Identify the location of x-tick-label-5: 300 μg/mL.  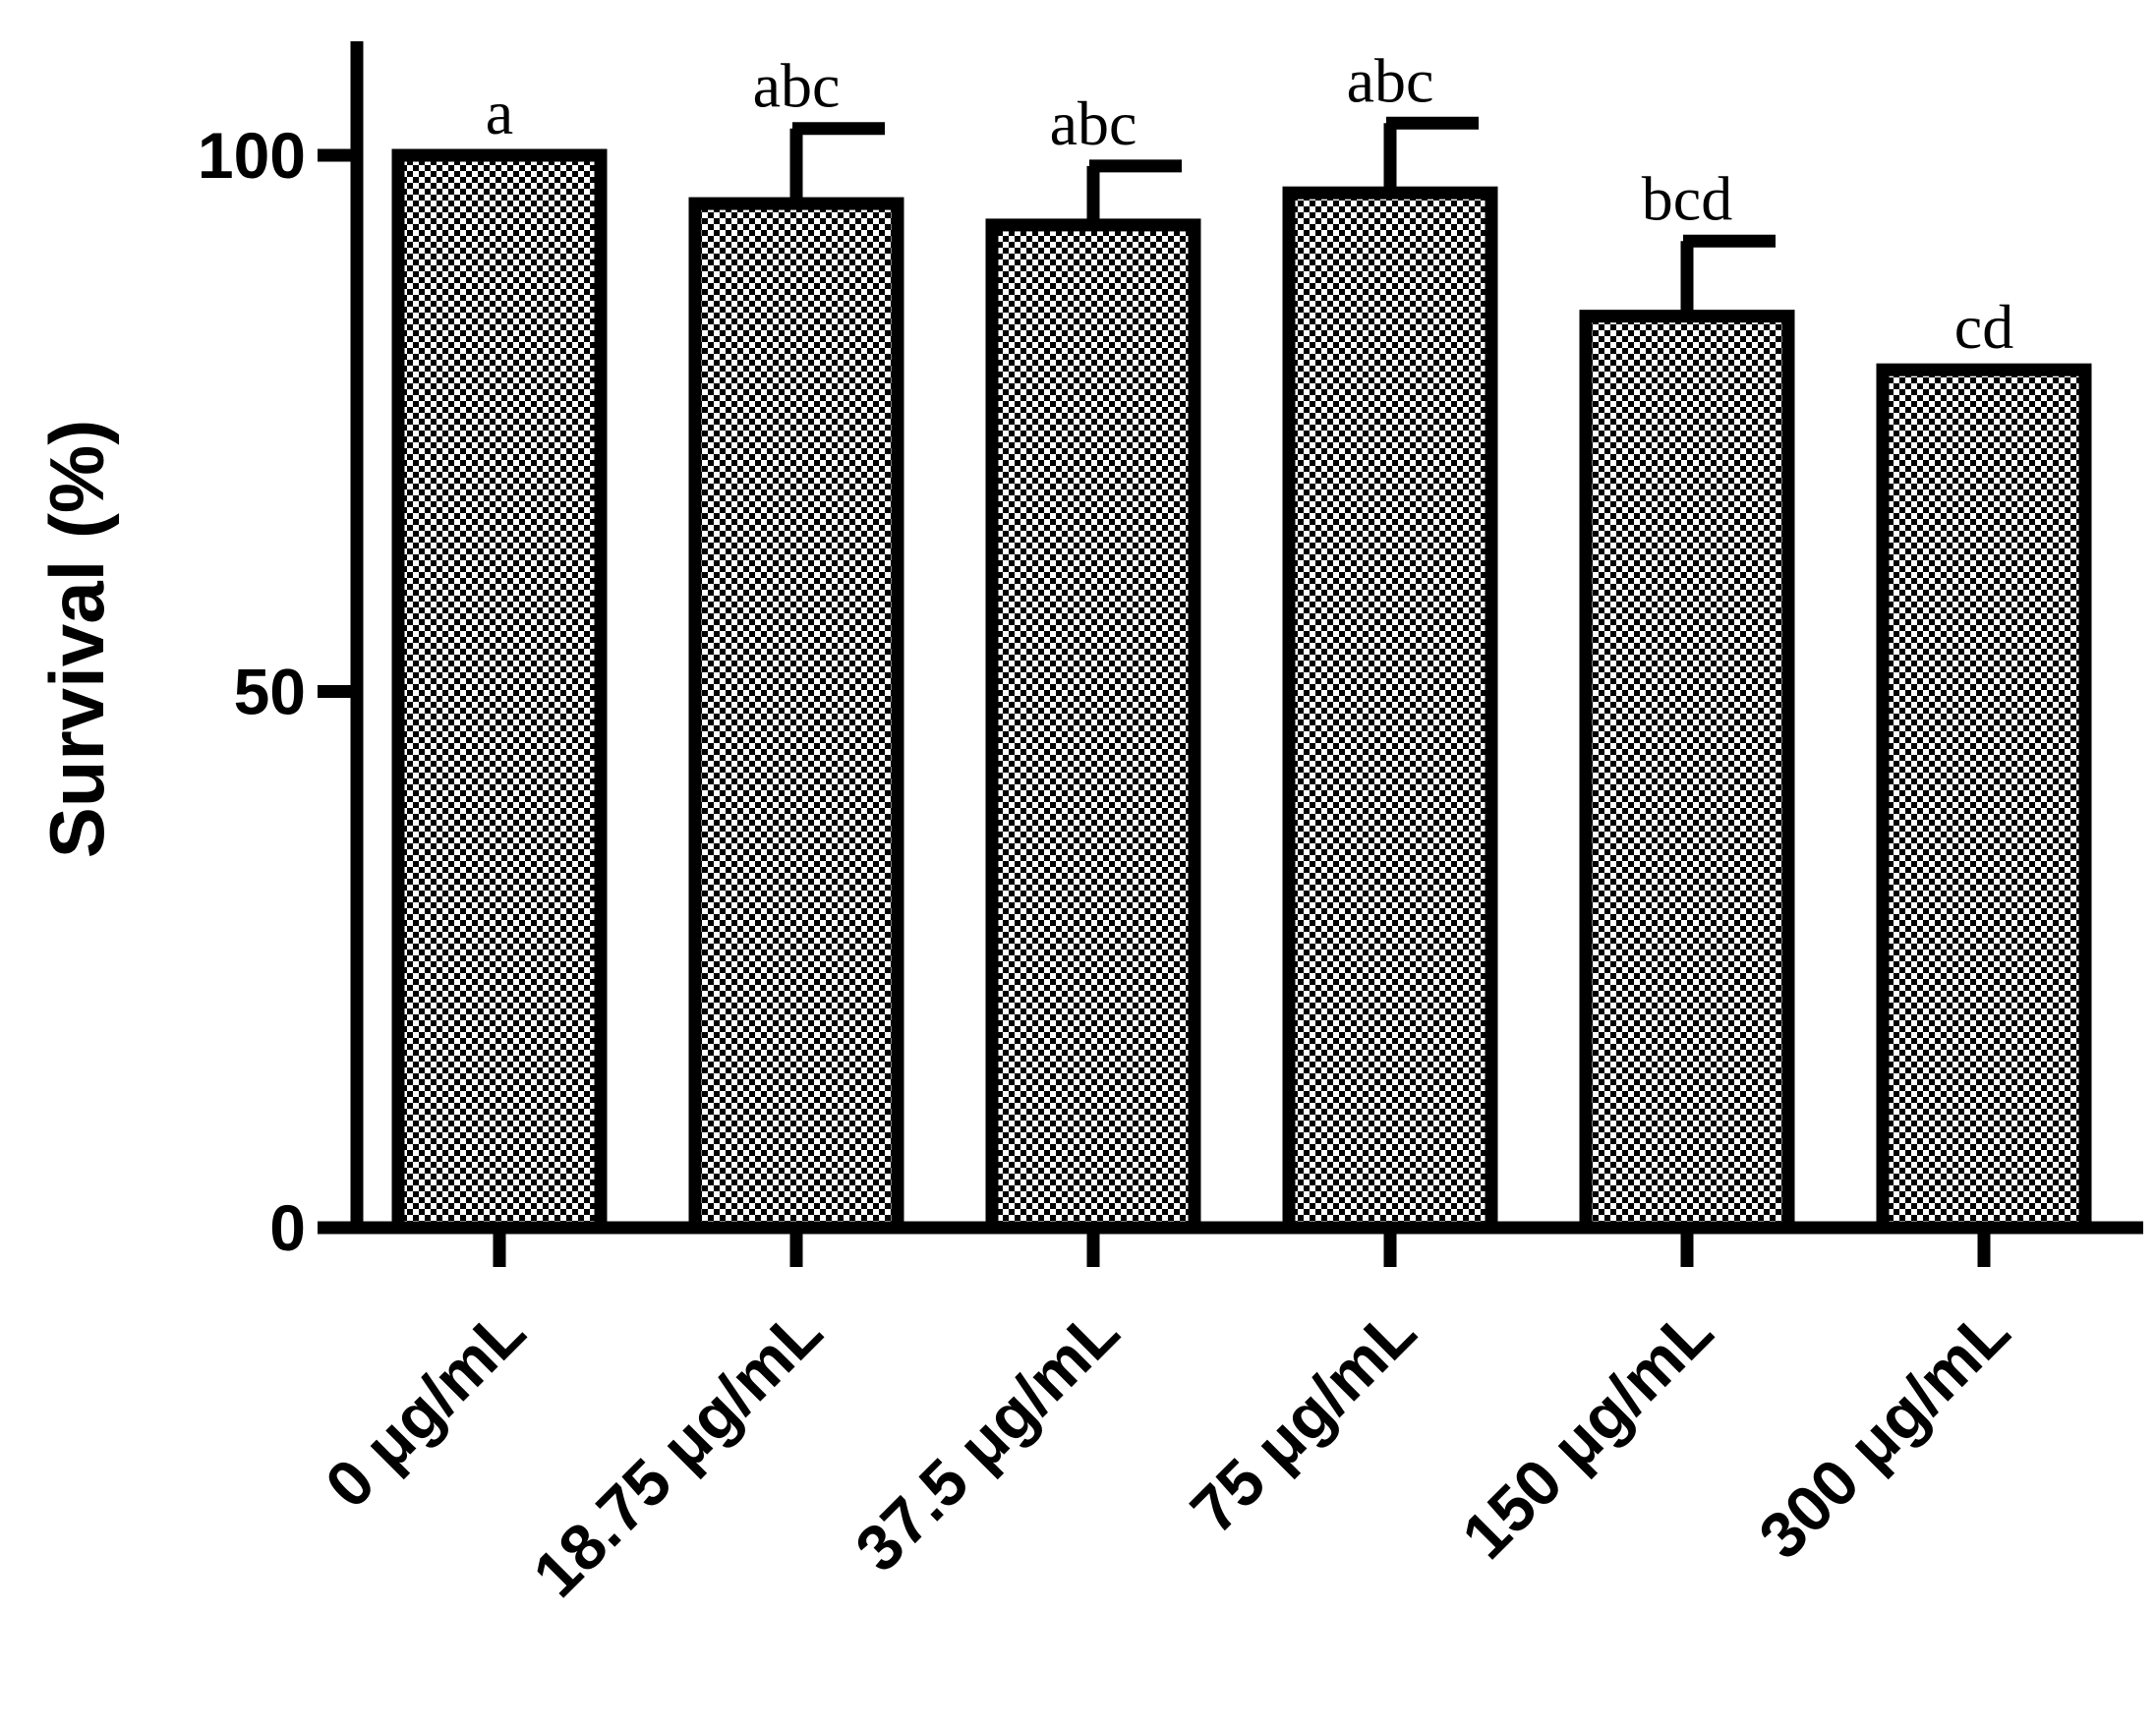
(1884, 1434).